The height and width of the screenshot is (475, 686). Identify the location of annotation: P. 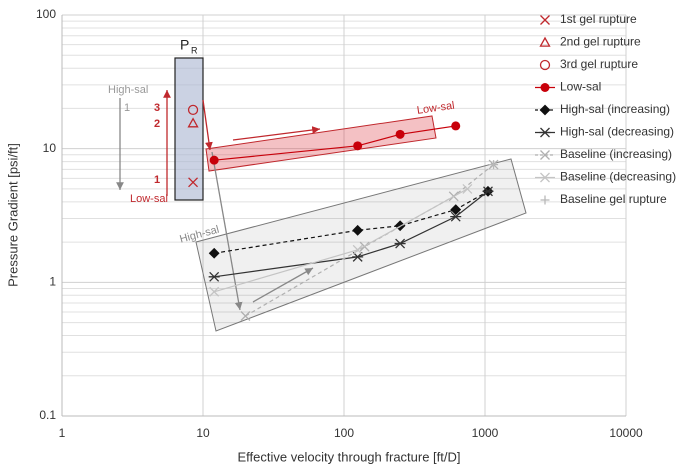
(184, 45).